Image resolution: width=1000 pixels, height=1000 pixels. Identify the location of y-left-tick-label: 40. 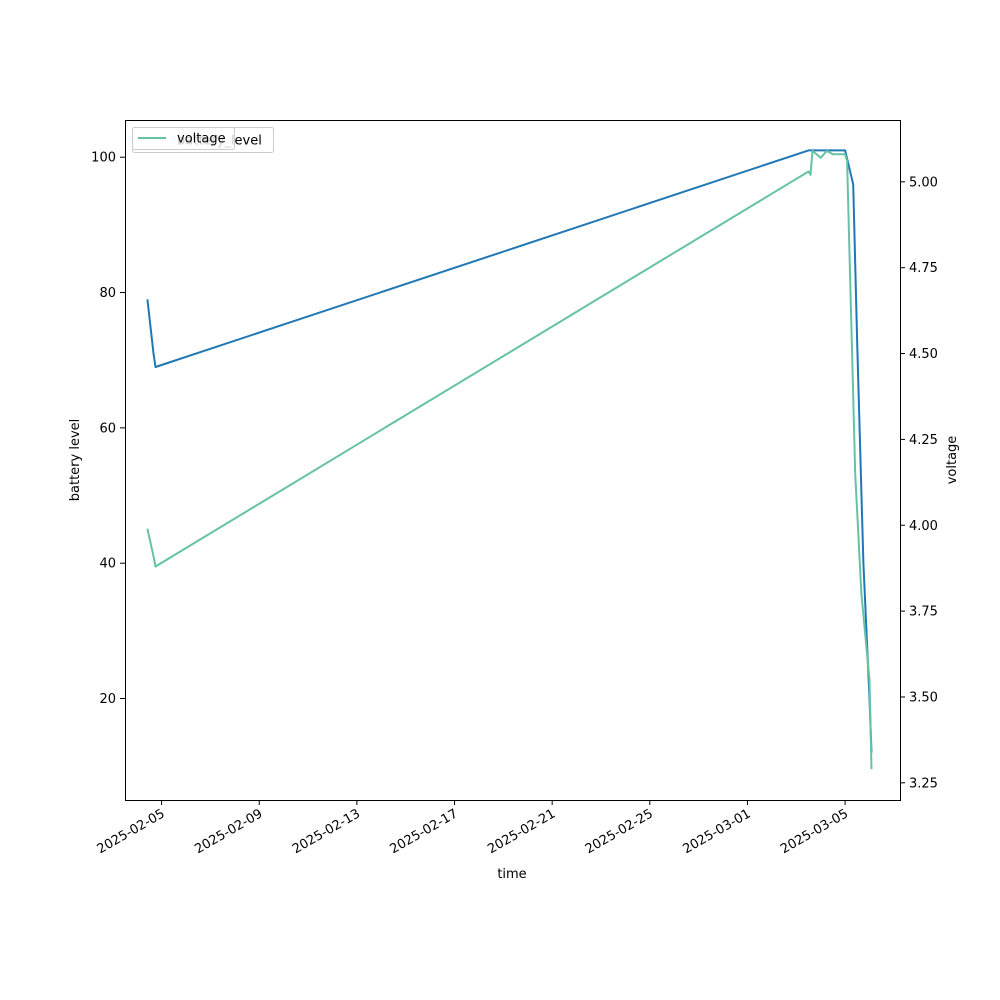
(107, 564).